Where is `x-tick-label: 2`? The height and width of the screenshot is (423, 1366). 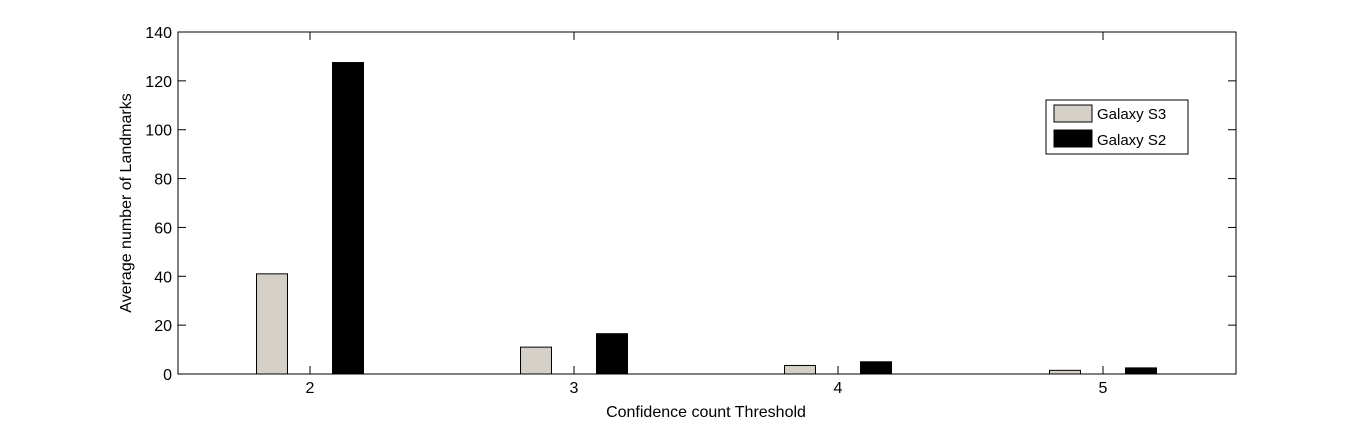
x-tick-label: 2 is located at coordinates (310, 388).